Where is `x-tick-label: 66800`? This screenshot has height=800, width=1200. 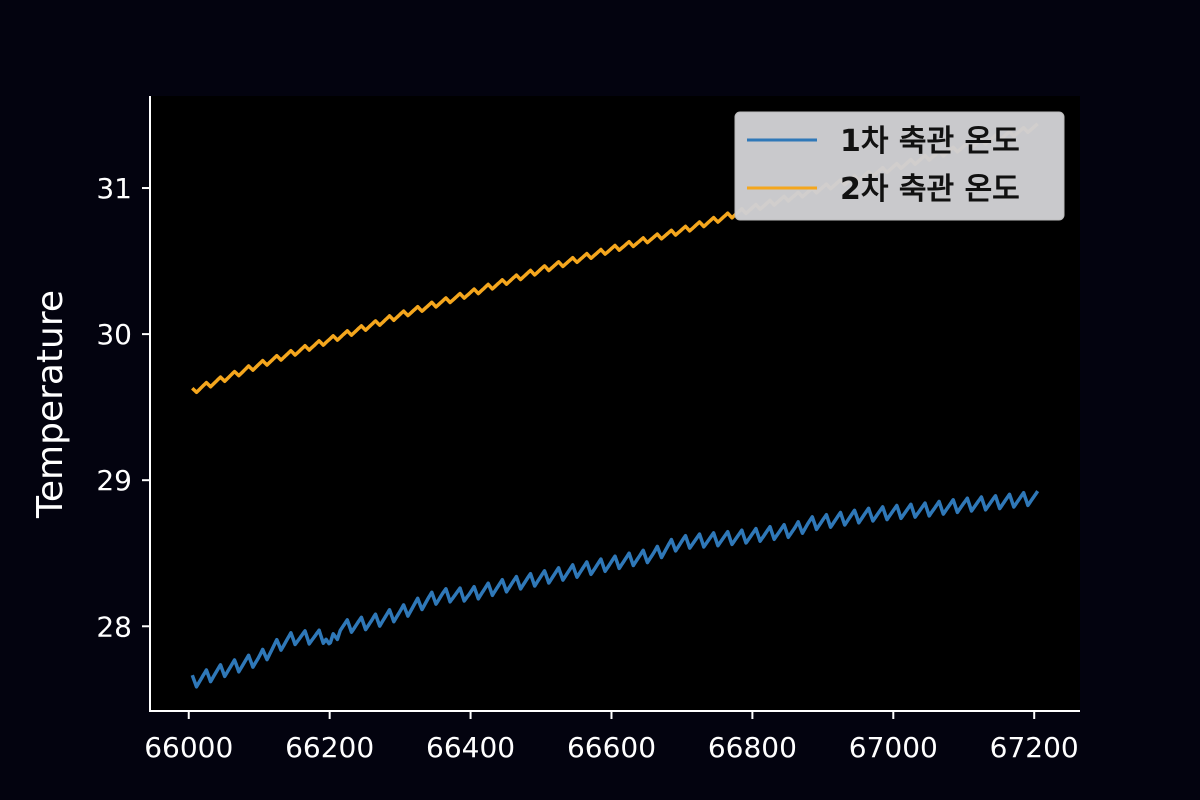
x-tick-label: 66800 is located at coordinates (752, 747).